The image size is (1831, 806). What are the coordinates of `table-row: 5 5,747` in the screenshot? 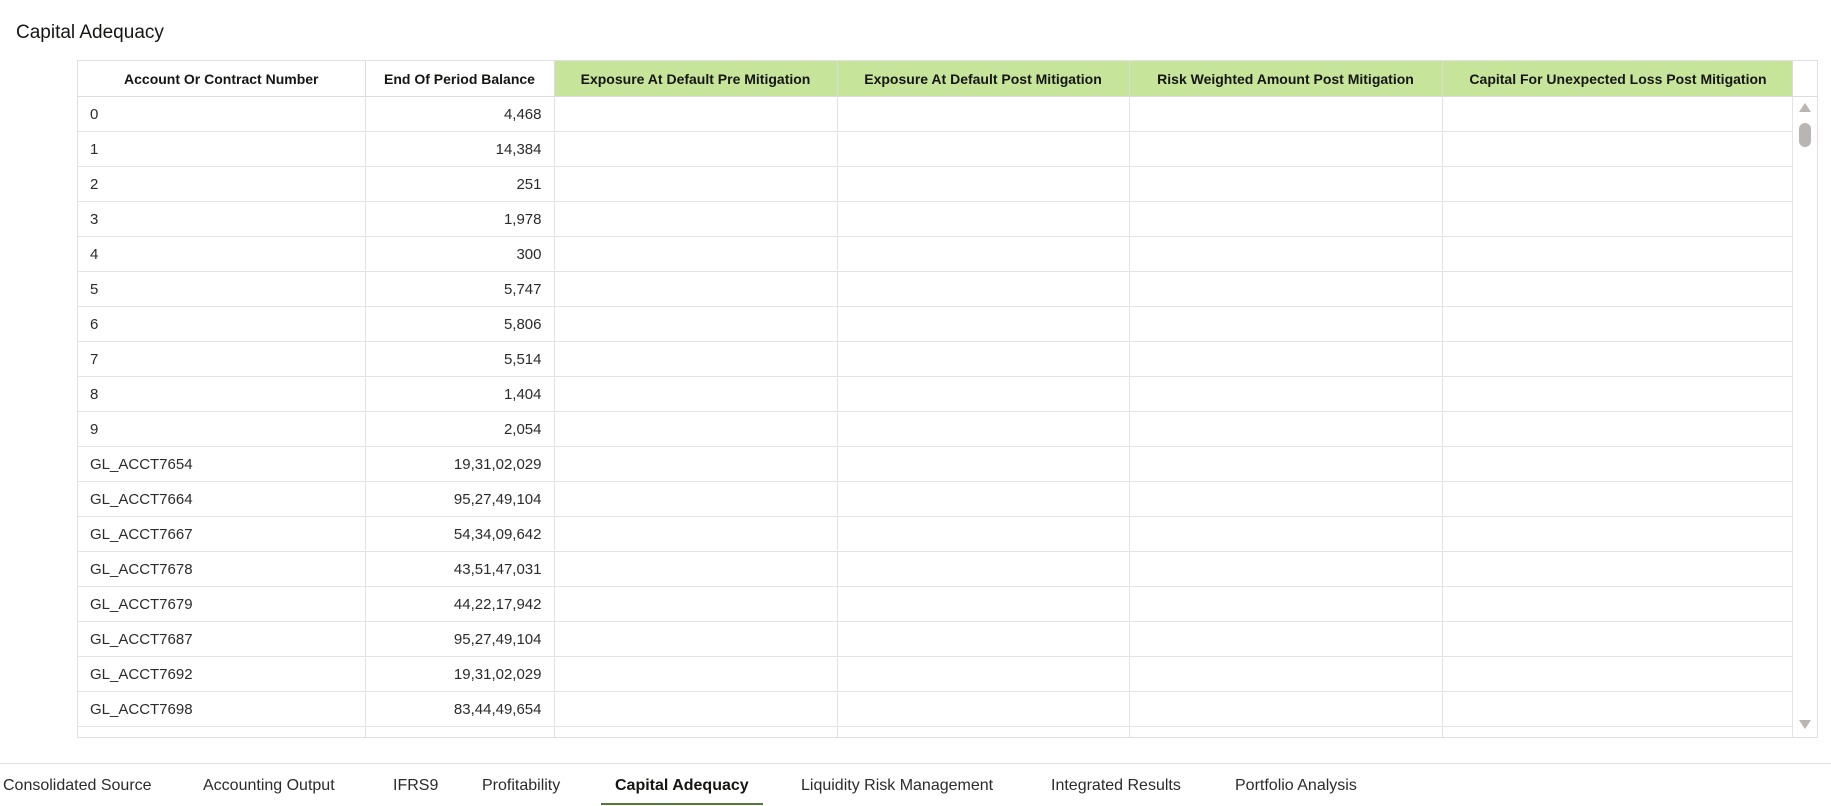 It's located at (936, 289).